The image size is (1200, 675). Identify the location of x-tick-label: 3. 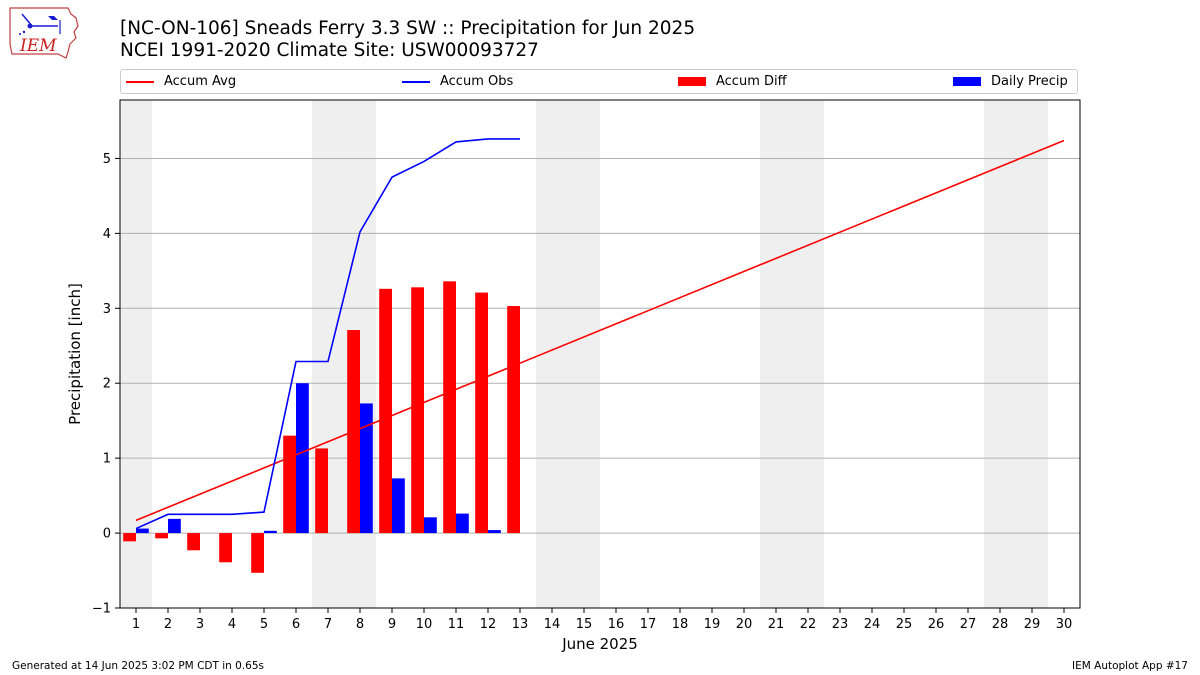
(200, 624).